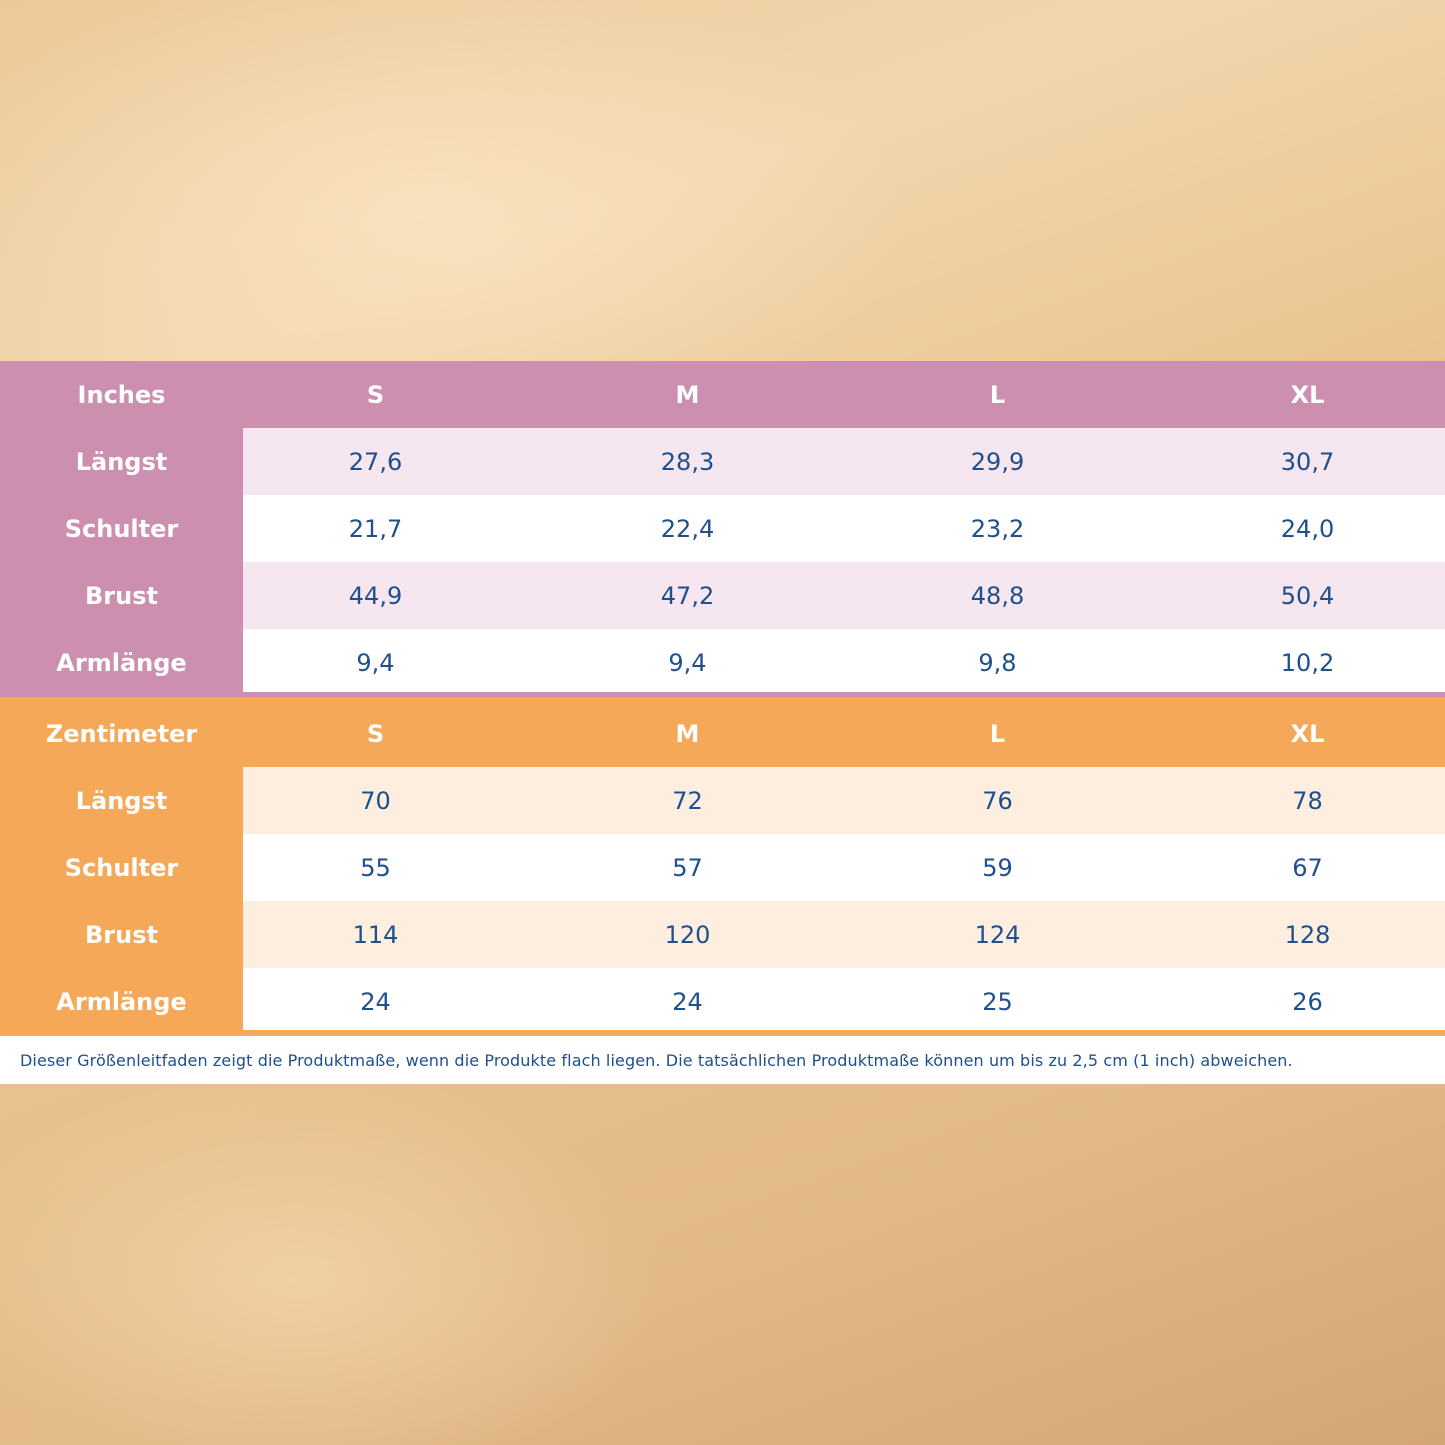 This screenshot has width=1445, height=1445. What do you see at coordinates (1307, 595) in the screenshot?
I see `value-cell: 50,4` at bounding box center [1307, 595].